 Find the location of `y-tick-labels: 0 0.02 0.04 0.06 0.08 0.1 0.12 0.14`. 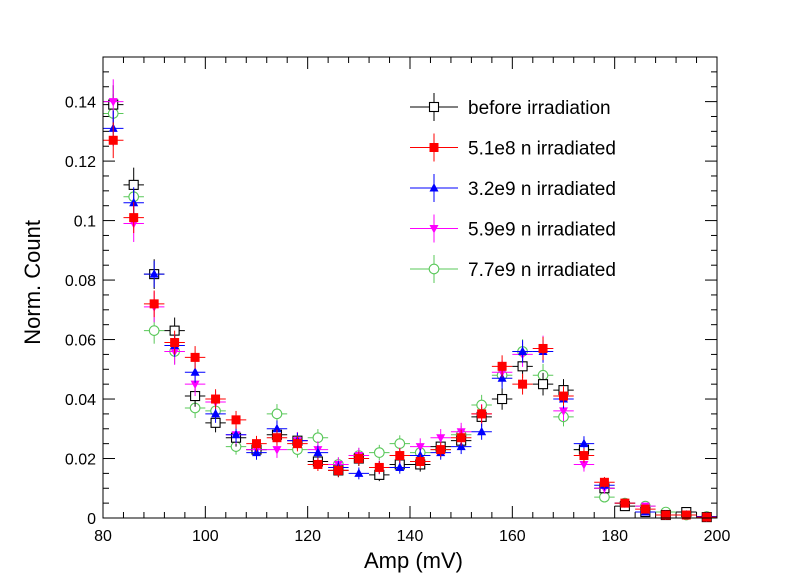

y-tick-labels: 0 0.02 0.04 0.06 0.08 0.1 0.12 0.14 is located at coordinates (80, 311).